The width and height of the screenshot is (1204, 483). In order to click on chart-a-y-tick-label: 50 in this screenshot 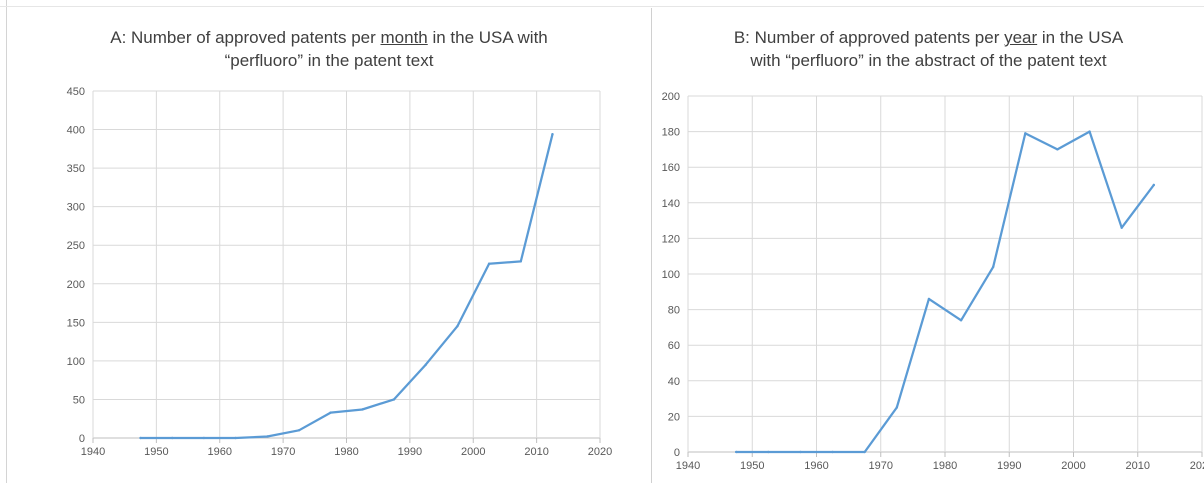, I will do `click(79, 400)`.